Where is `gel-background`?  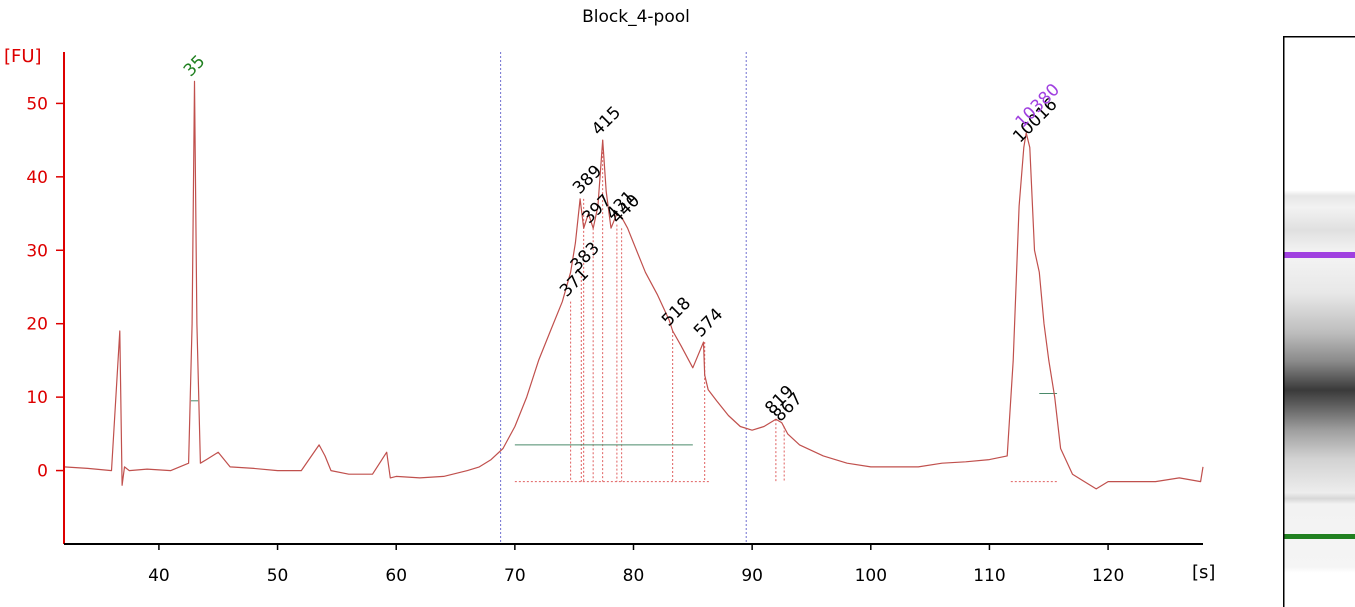
gel-background is located at coordinates (1319, 321).